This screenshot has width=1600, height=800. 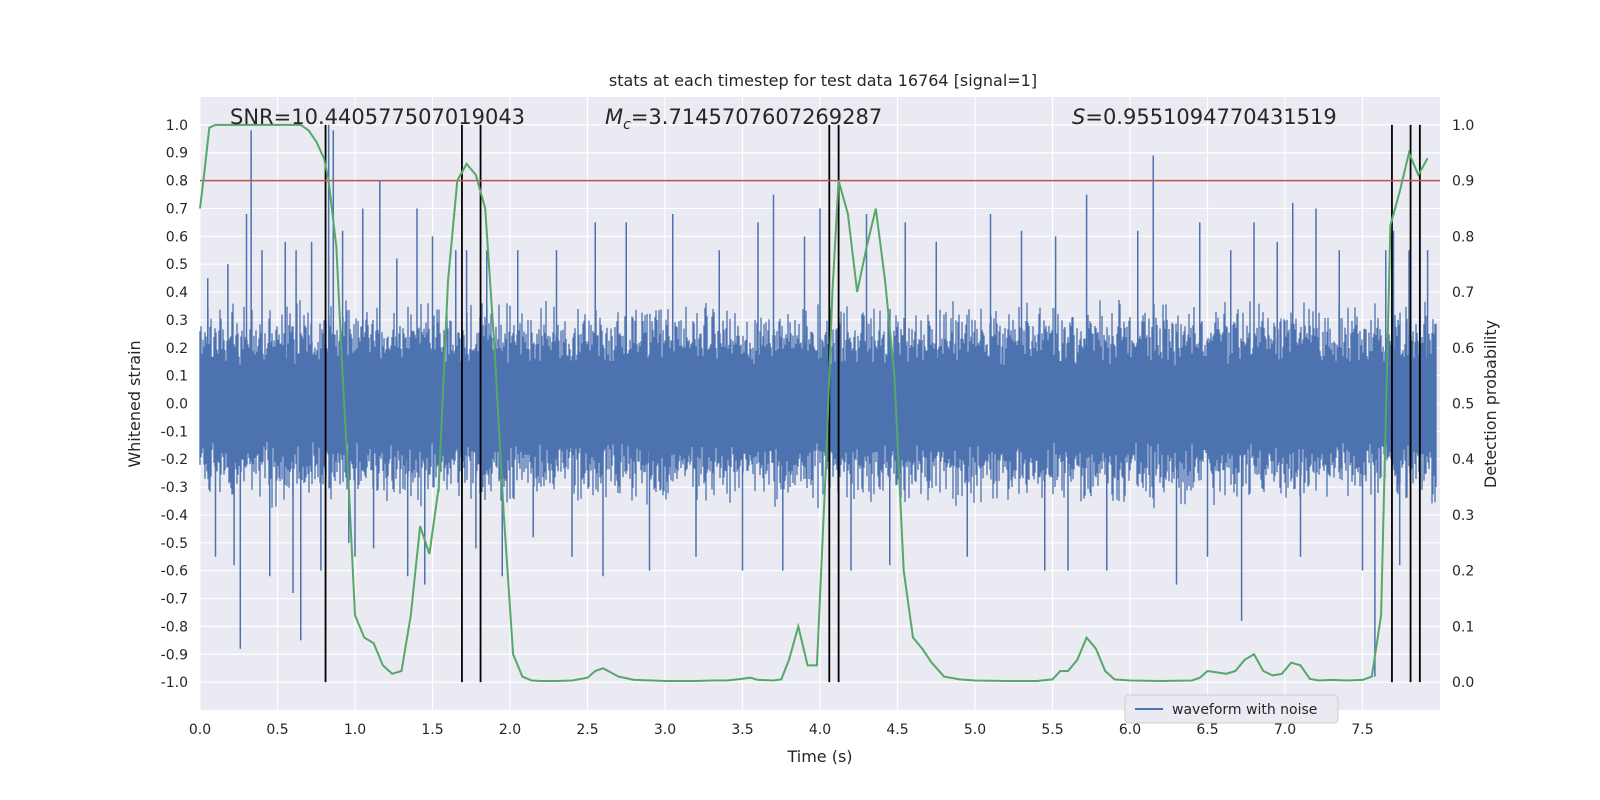 I want to click on s-value: =0.9551094770431519, so click(x=1210, y=117).